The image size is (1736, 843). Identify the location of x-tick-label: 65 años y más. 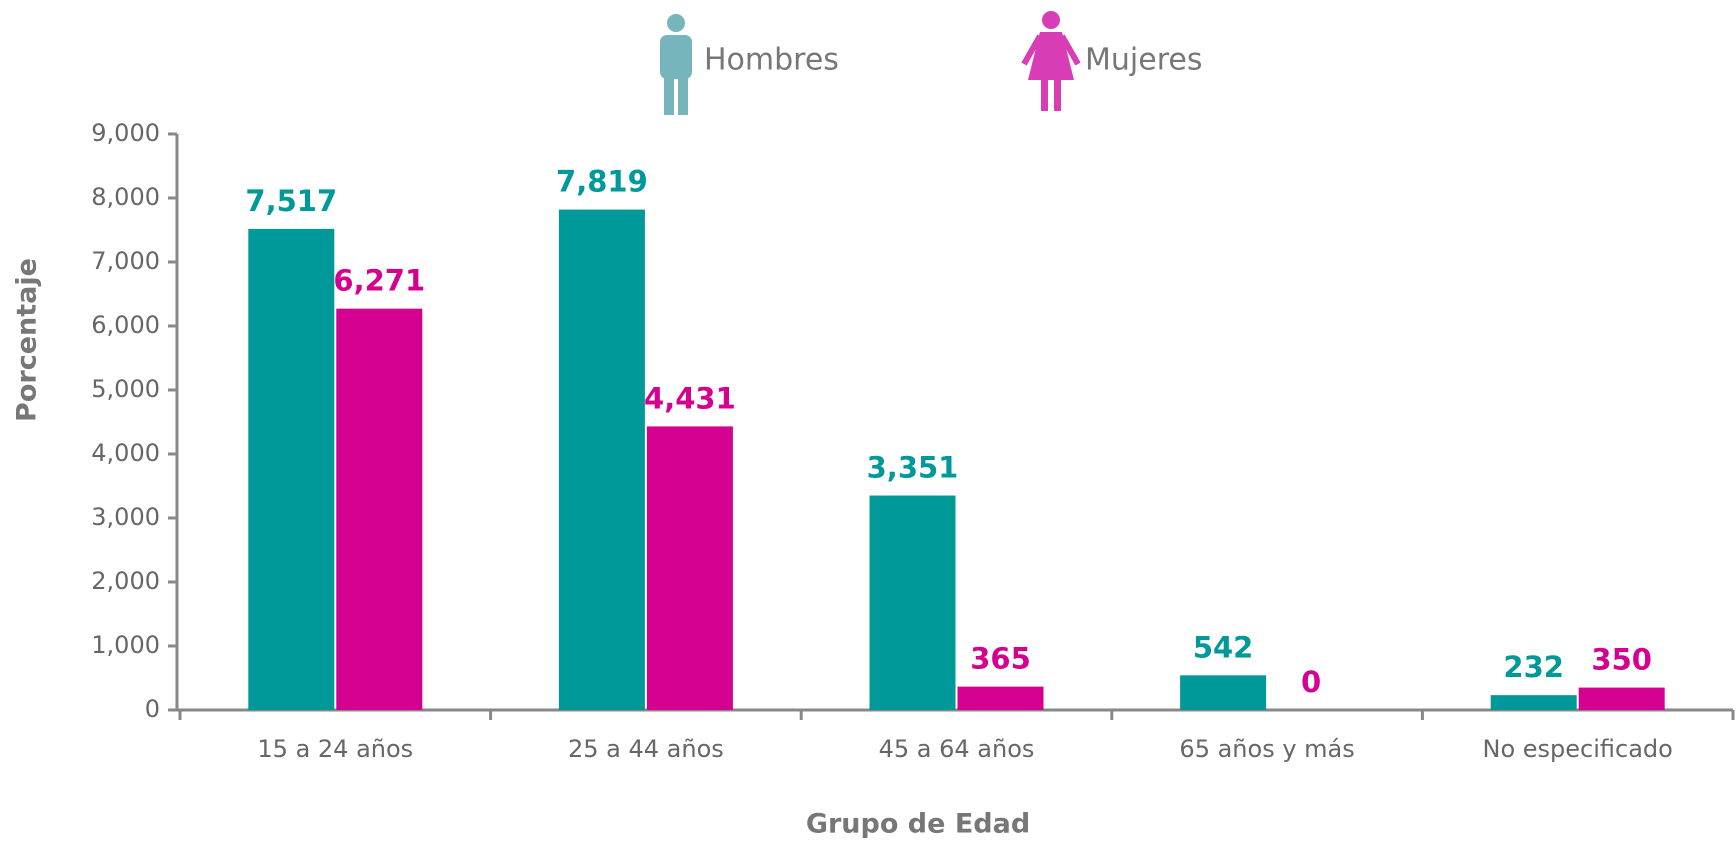
(1266, 749).